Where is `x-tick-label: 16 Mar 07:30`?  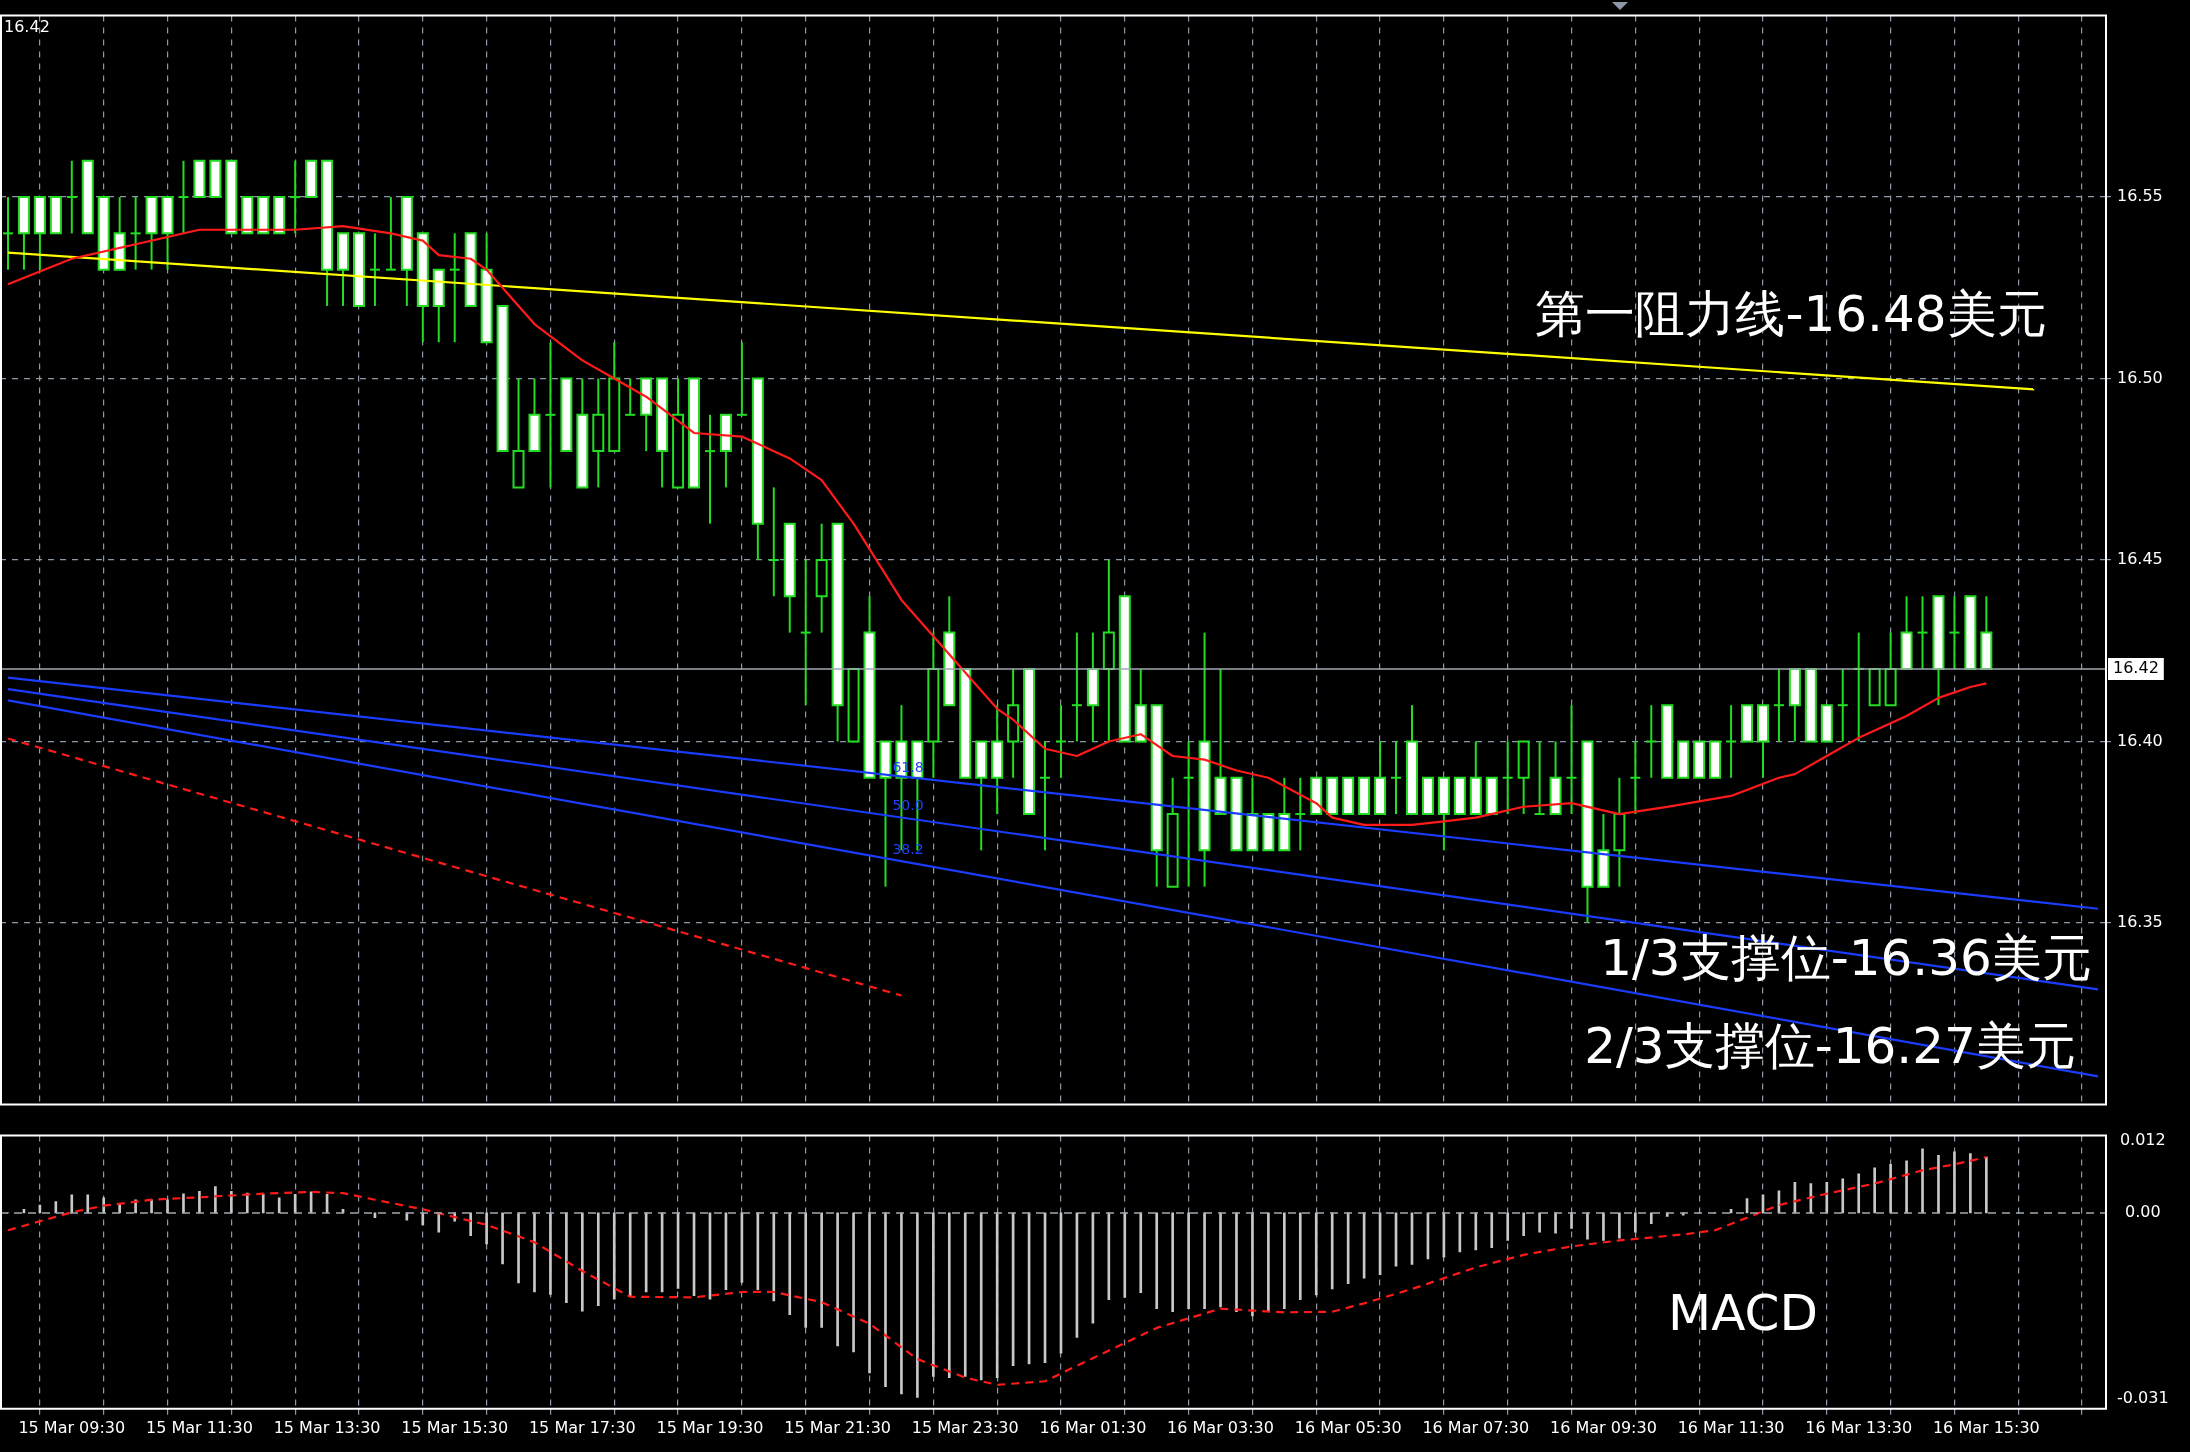 x-tick-label: 16 Mar 07:30 is located at coordinates (1476, 1427).